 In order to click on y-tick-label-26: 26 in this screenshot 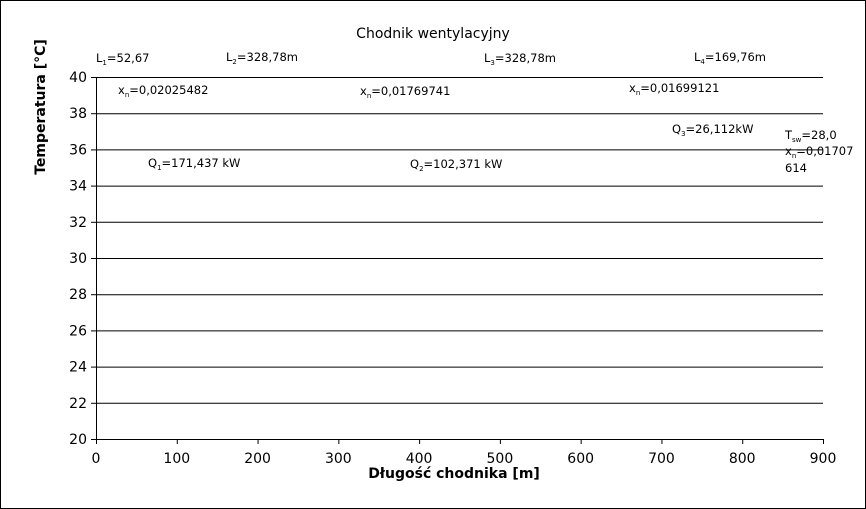, I will do `click(78, 331)`.